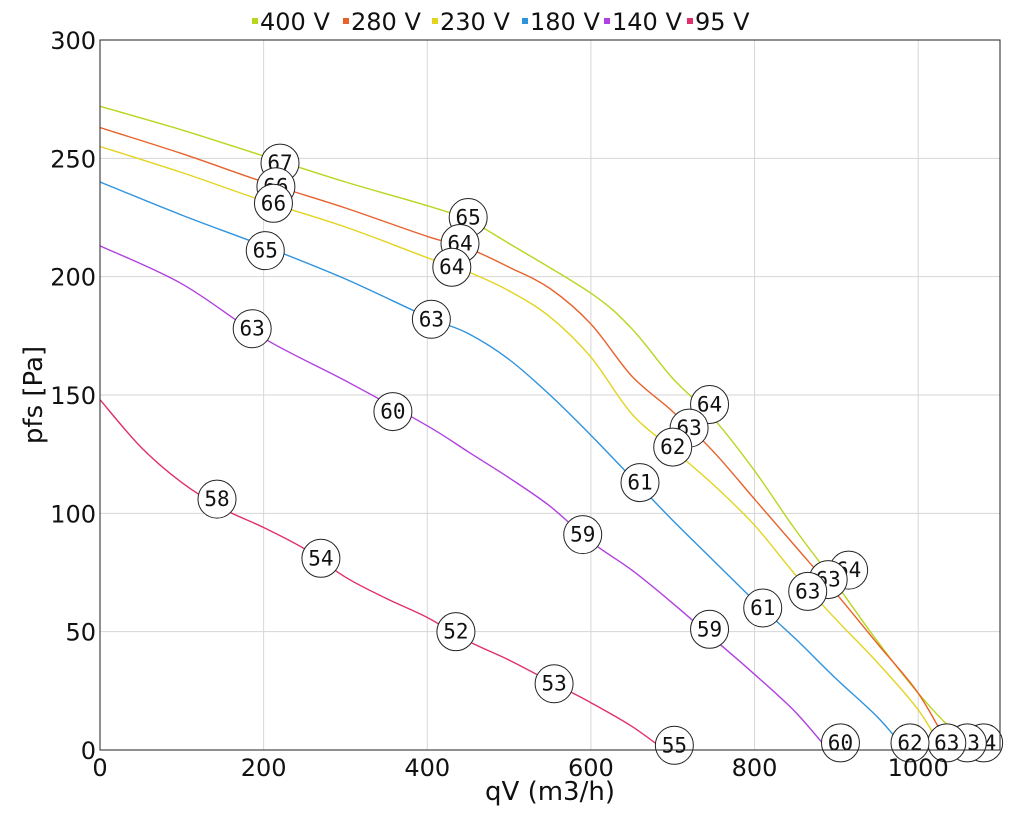 The image size is (1020, 820). I want to click on data-label-bubble: 54, so click(321, 558).